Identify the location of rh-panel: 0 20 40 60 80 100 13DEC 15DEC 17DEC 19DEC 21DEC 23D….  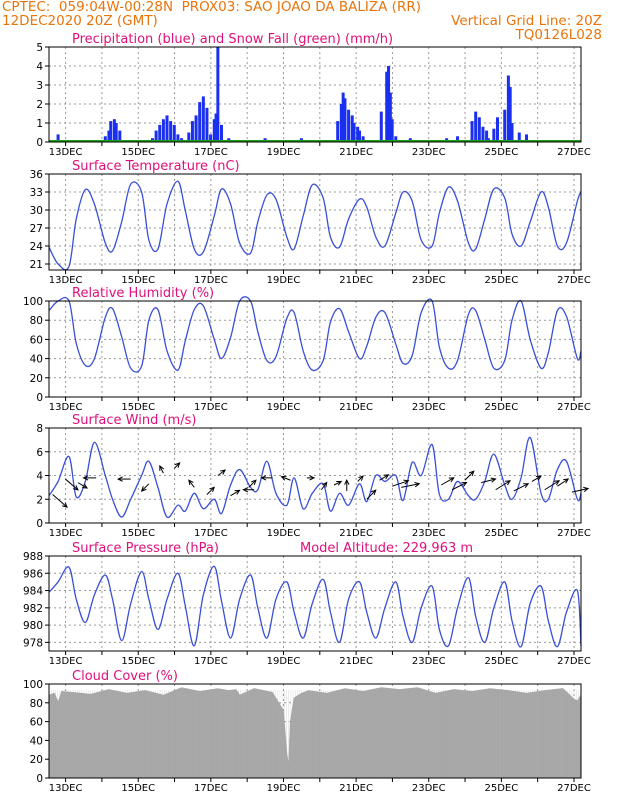
(307, 349).